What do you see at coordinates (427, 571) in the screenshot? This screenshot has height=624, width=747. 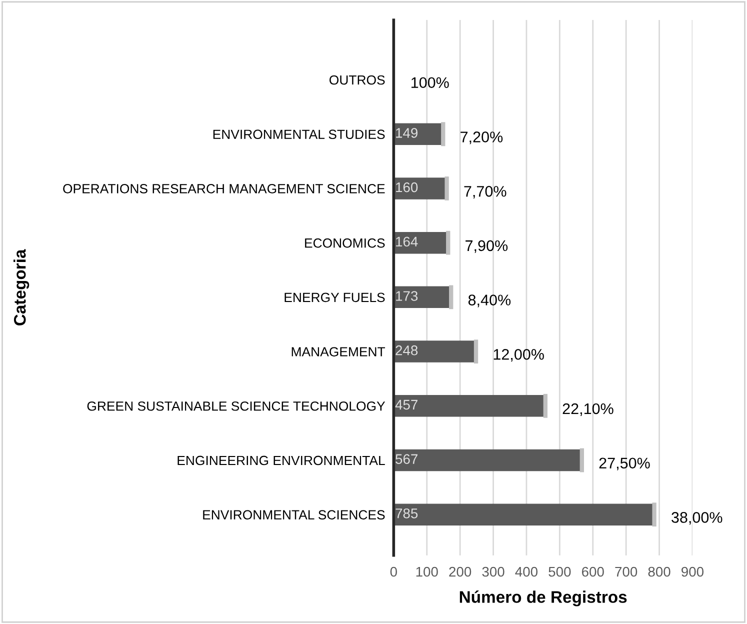 I see `x-tick-label: 100` at bounding box center [427, 571].